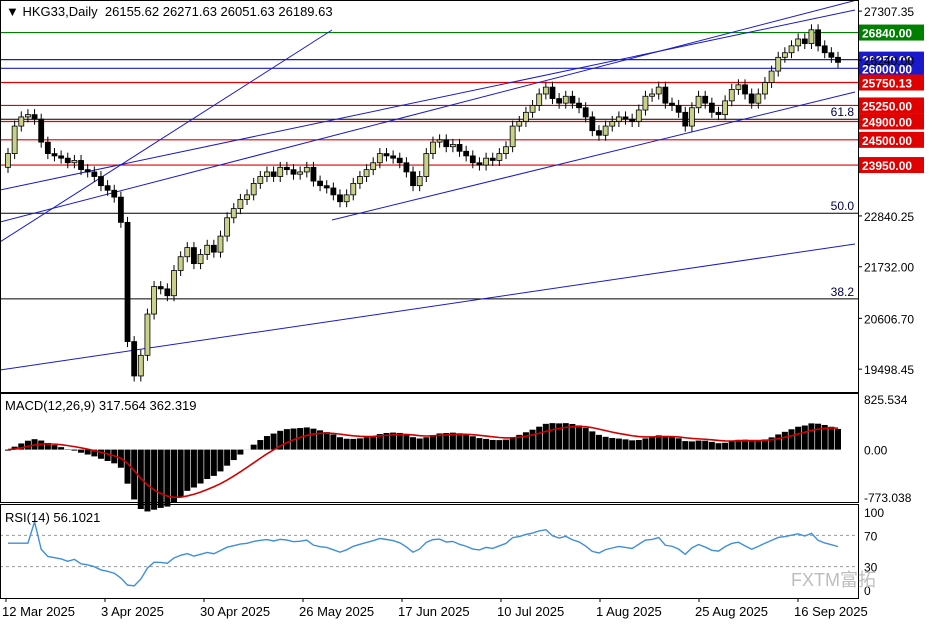 This screenshot has height=624, width=936. I want to click on macd-tick-label: 0.00, so click(876, 451).